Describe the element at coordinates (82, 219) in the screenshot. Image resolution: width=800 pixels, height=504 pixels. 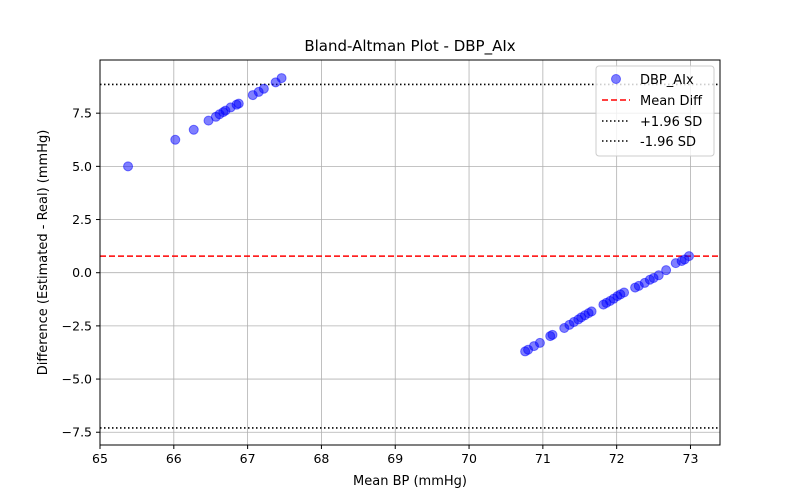
I see `y-tick-label: 2.5` at that location.